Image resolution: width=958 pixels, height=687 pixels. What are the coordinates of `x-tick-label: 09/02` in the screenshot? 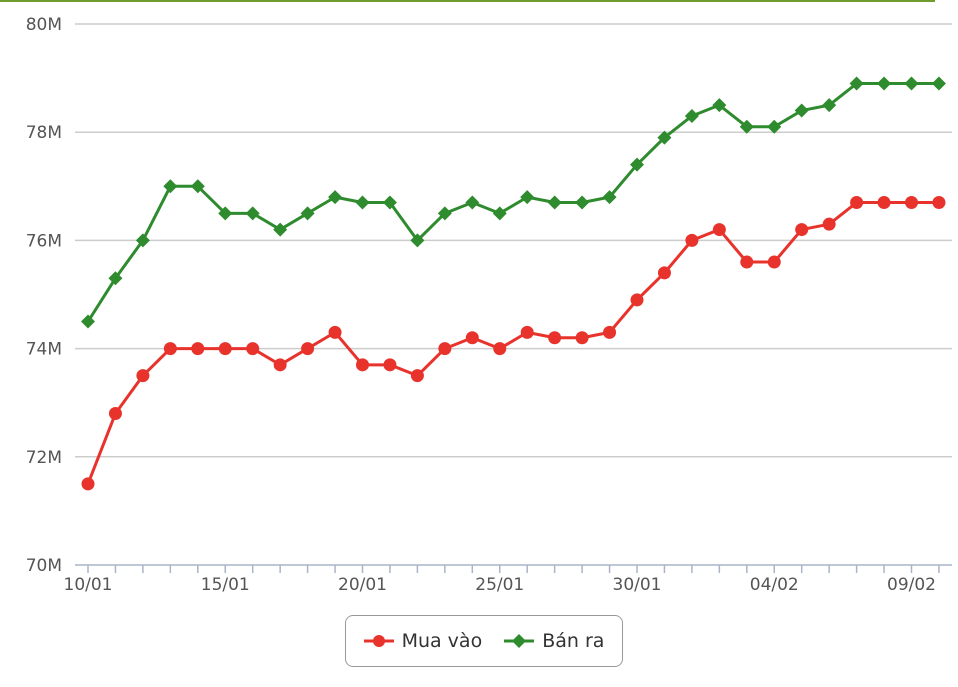 It's located at (911, 585).